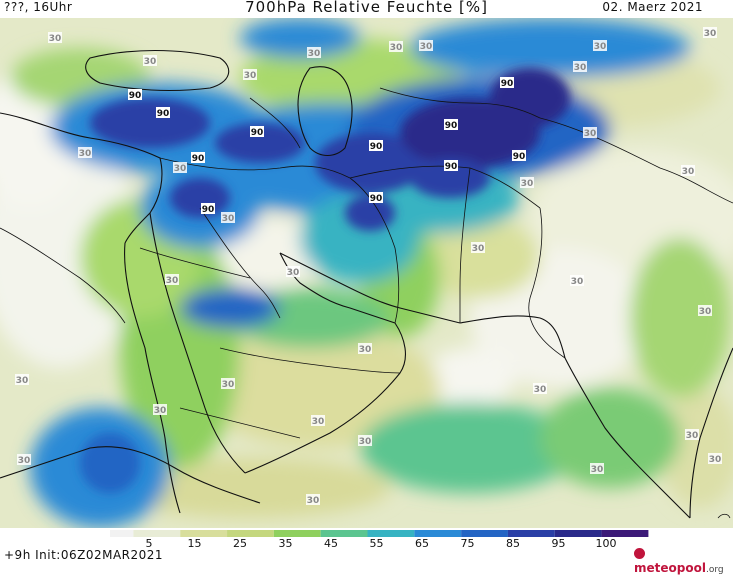  Describe the element at coordinates (38, 7) in the screenshot. I see `valid-time: ???, 16Uhr` at that location.